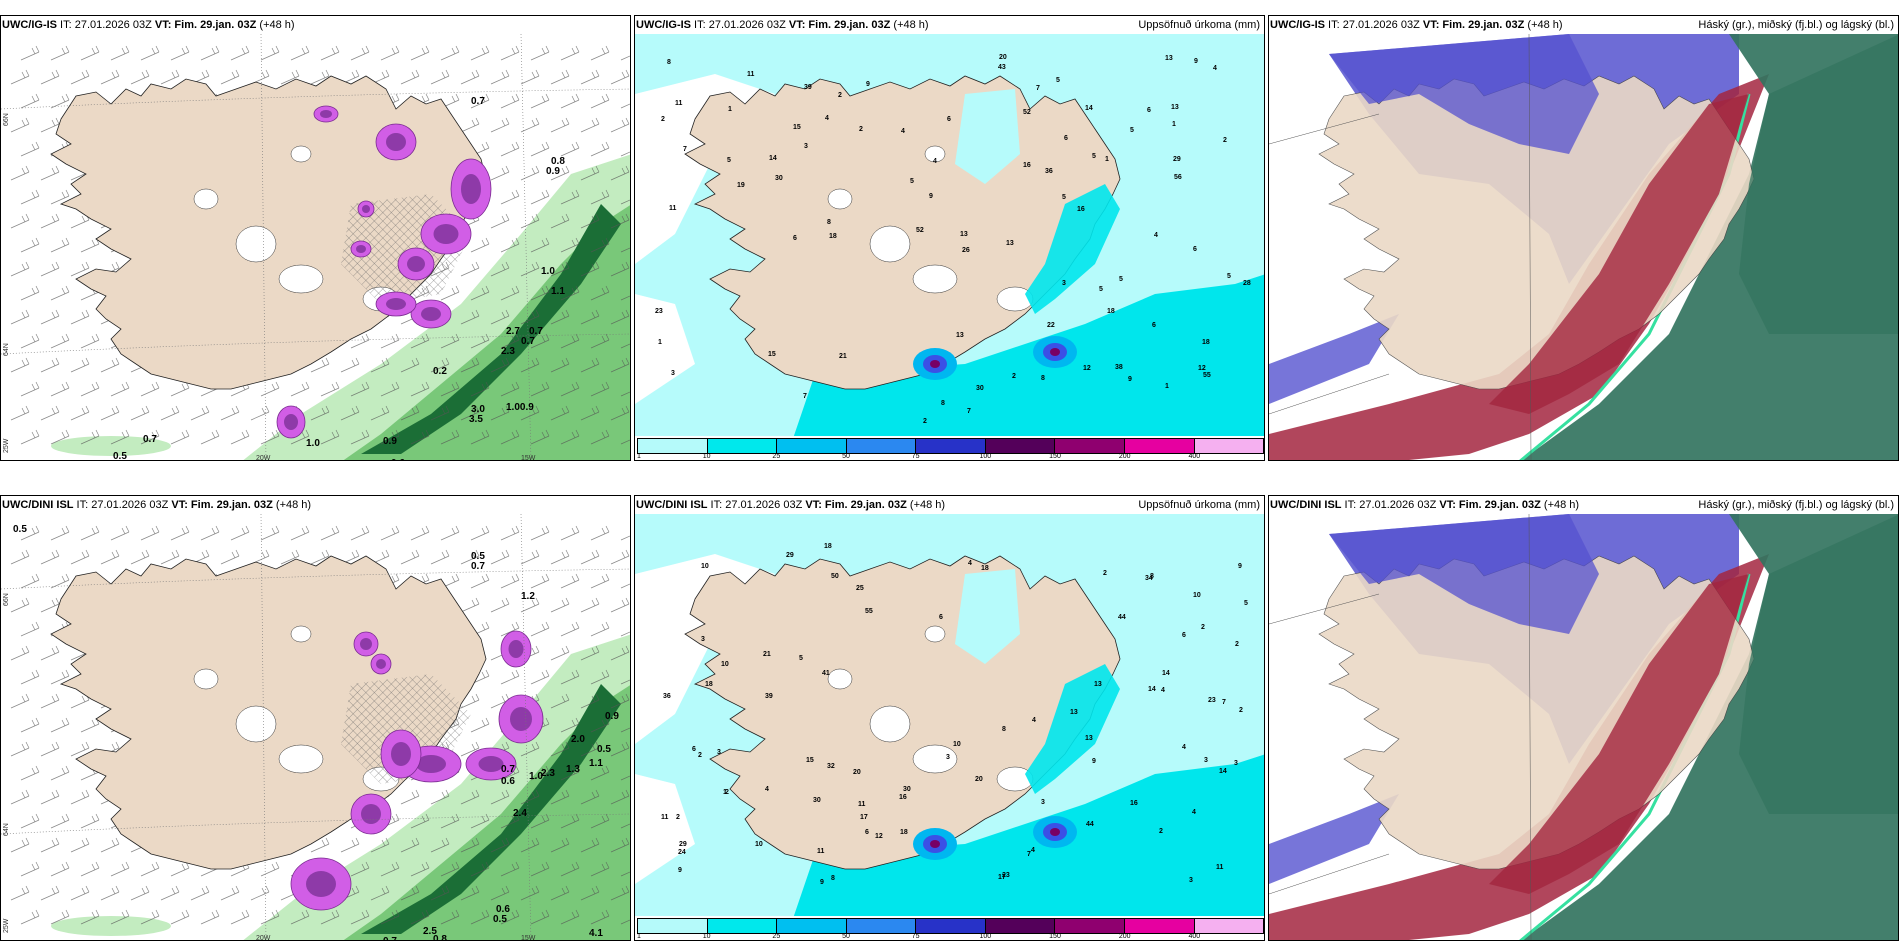 The width and height of the screenshot is (1900, 950). Describe the element at coordinates (1043, 378) in the screenshot. I see `value-label: 8` at that location.